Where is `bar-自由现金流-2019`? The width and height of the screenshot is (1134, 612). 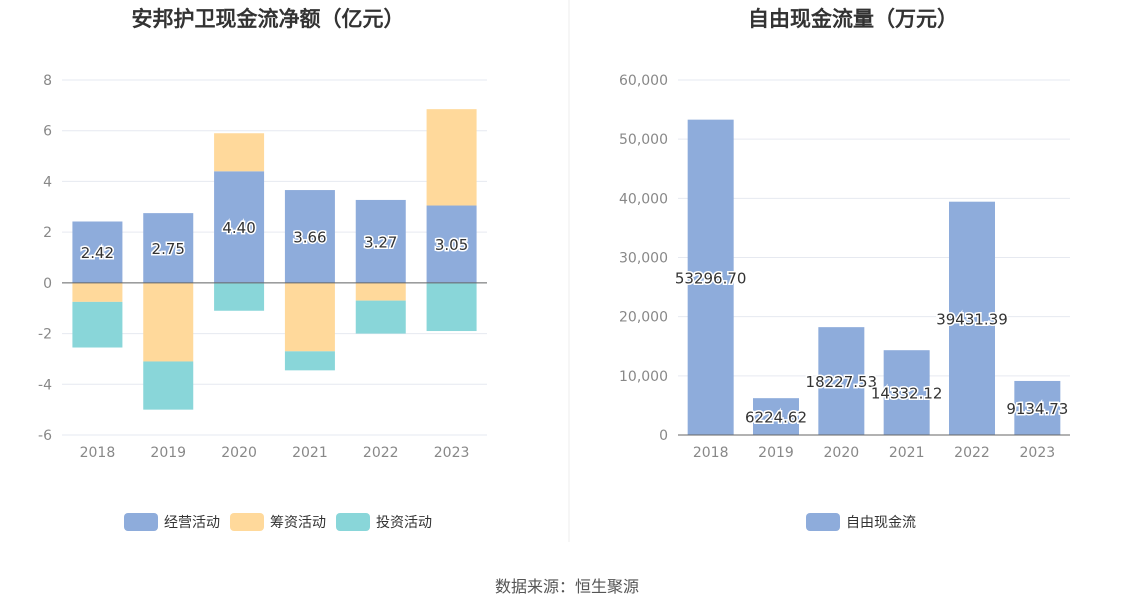 bar-自由现金流-2019 is located at coordinates (776, 416).